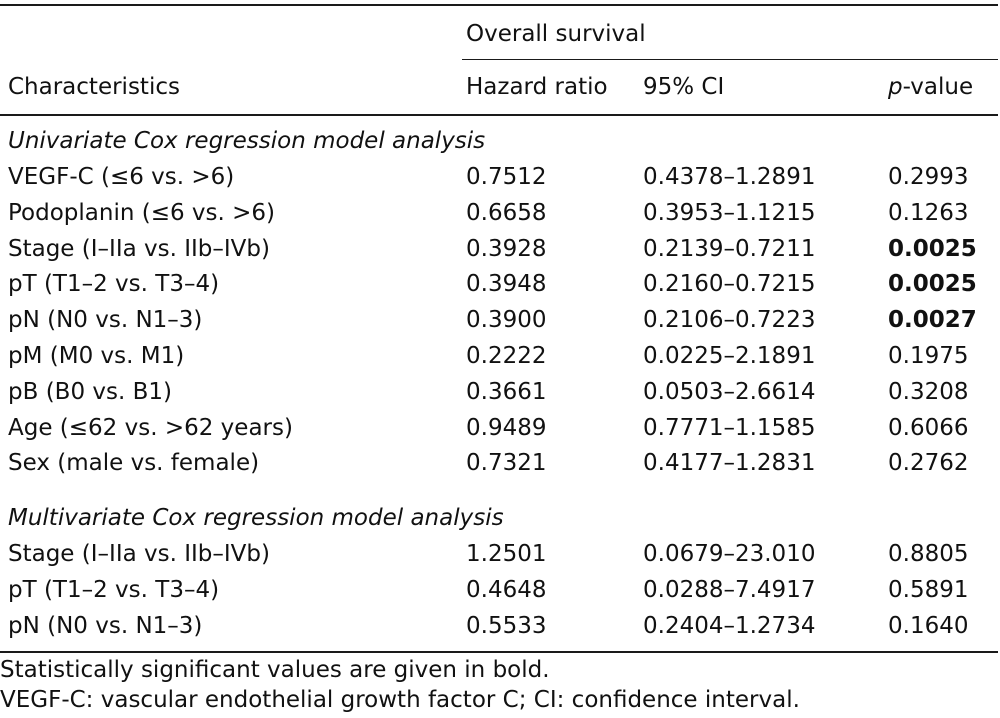 The width and height of the screenshot is (1000, 718). I want to click on row-hazard-ratio: 1.2501, so click(506, 554).